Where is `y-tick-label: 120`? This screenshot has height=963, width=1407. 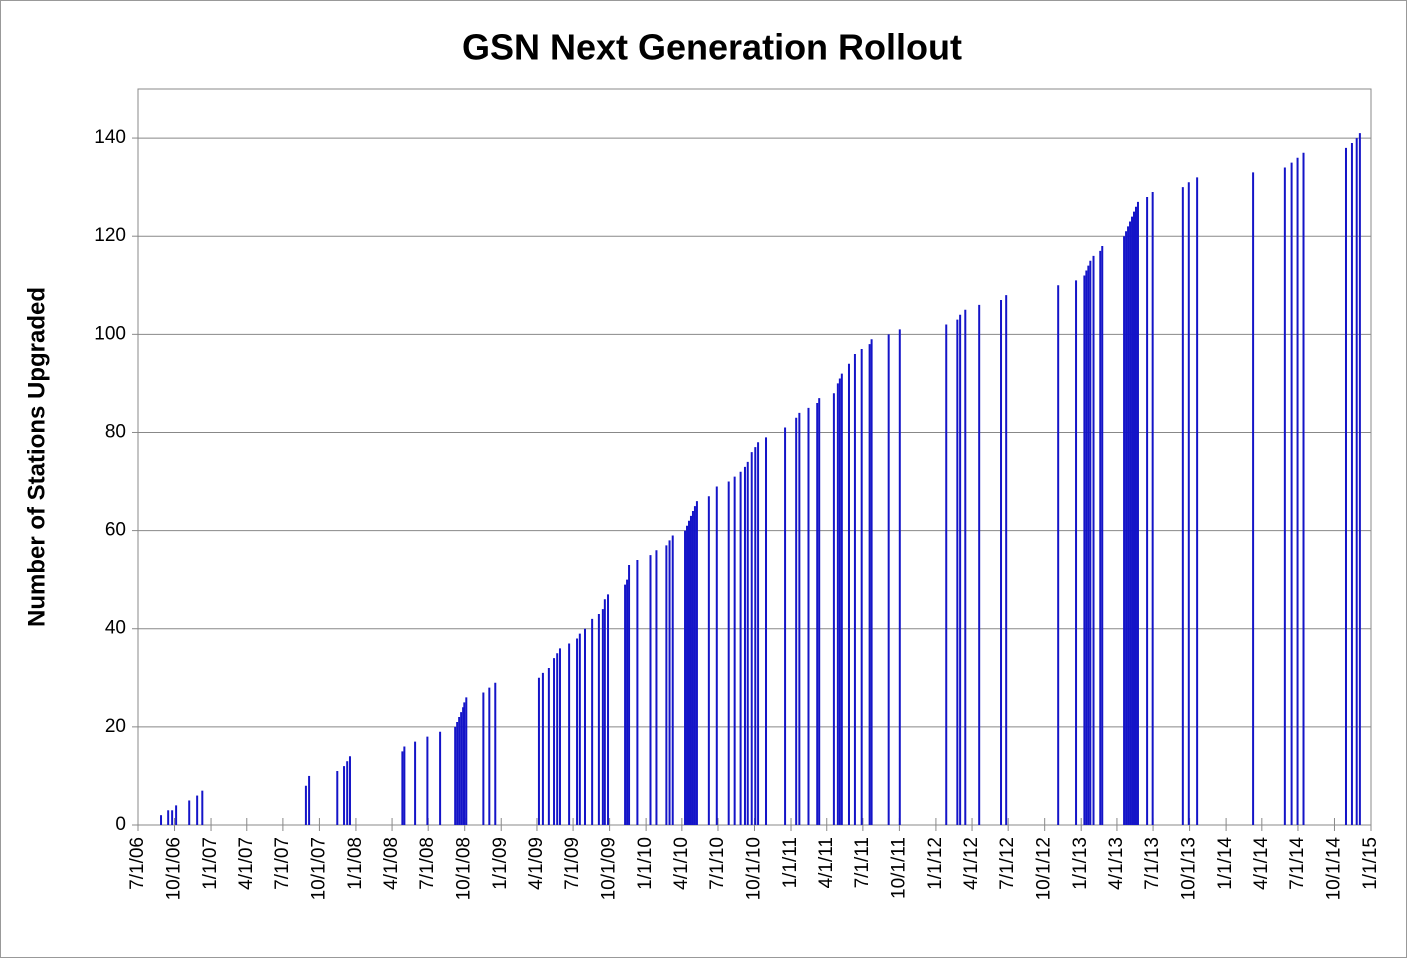
y-tick-label: 120 is located at coordinates (110, 235).